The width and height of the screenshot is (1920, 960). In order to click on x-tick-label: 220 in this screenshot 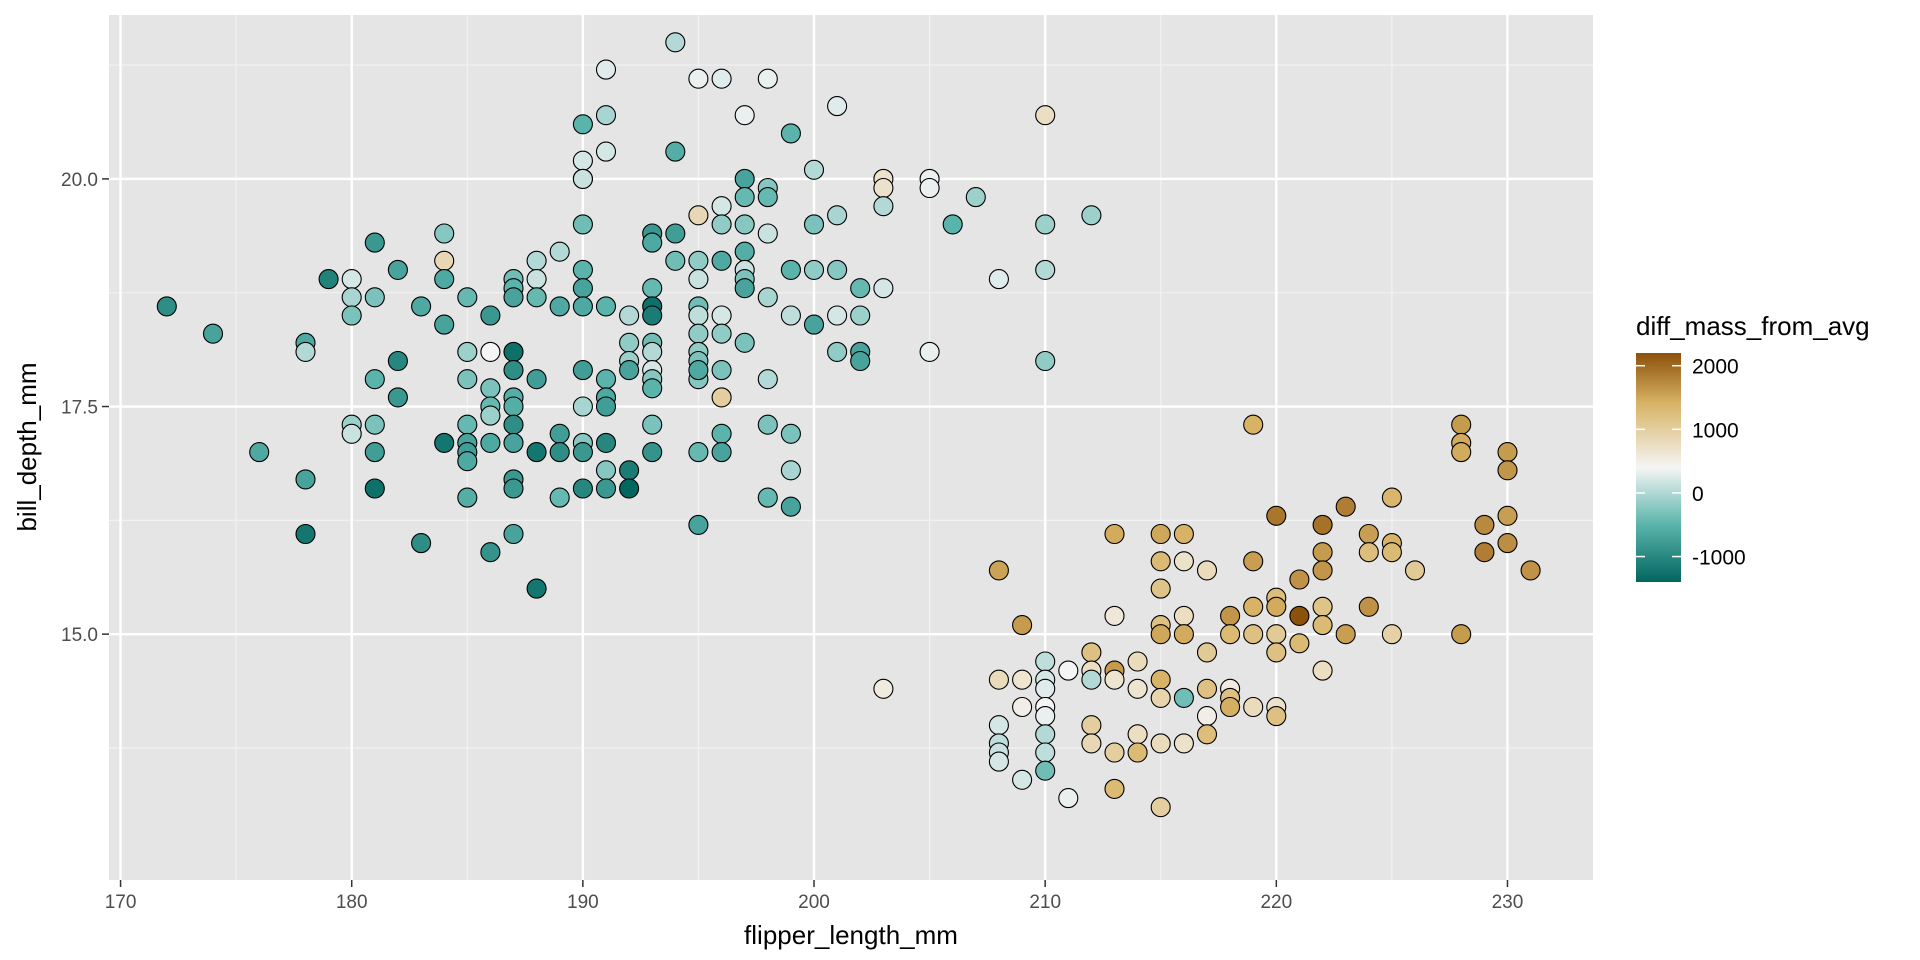, I will do `click(1276, 902)`.